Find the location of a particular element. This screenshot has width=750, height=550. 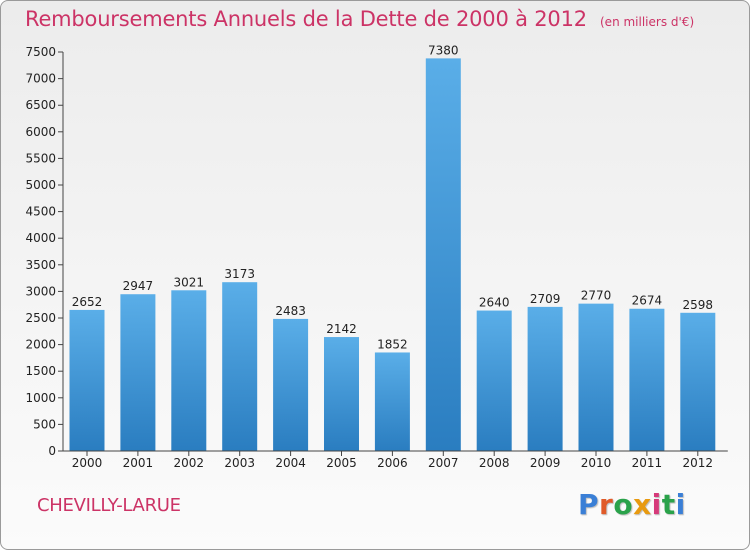

data-label-2006: 1852 is located at coordinates (392, 344).